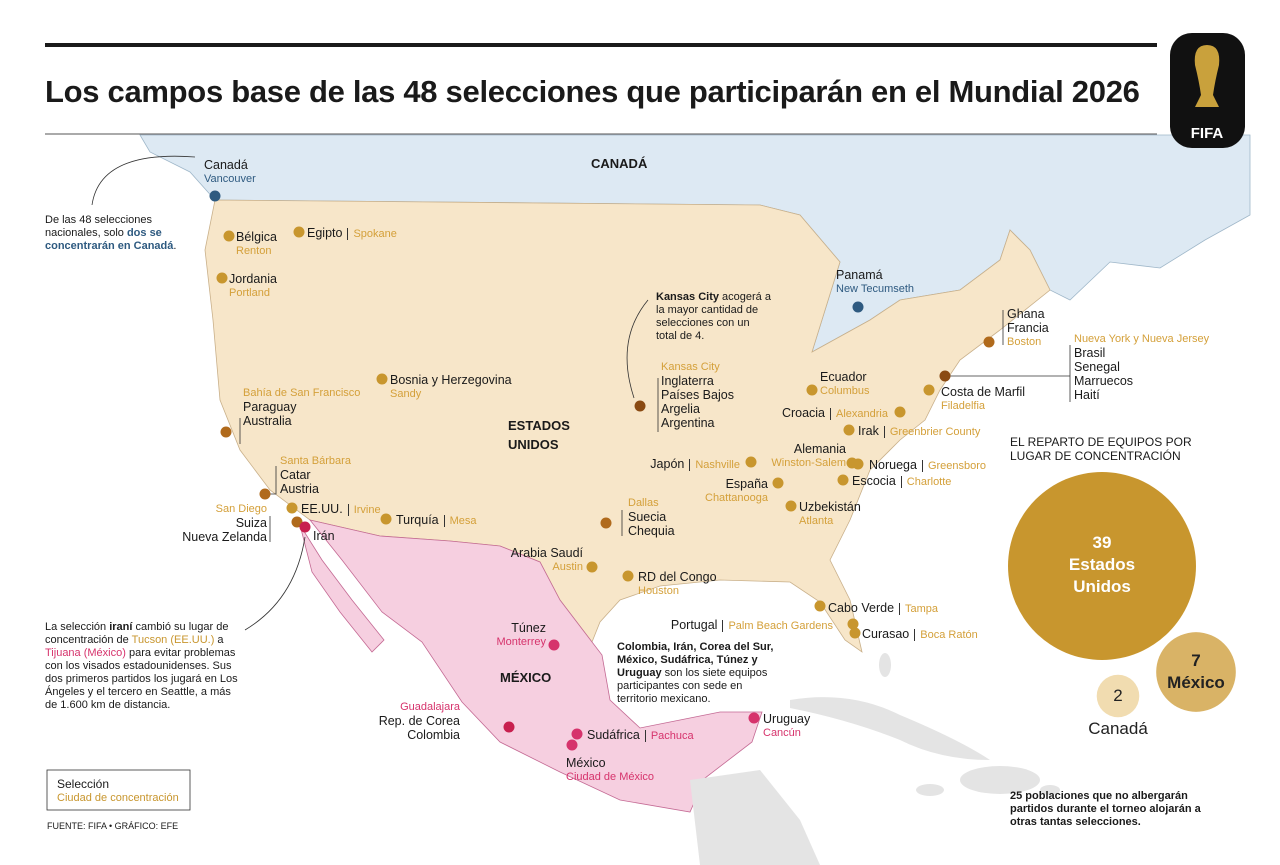 The width and height of the screenshot is (1280, 865). I want to click on logo-trophy, so click(1207, 76).